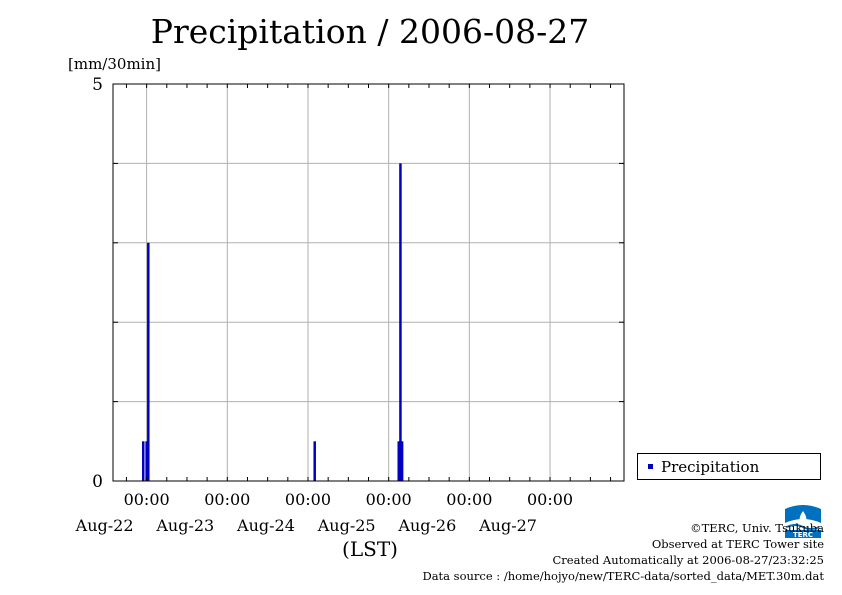 The height and width of the screenshot is (595, 842). What do you see at coordinates (308, 499) in the screenshot?
I see `x-tick-time-2: 00:00` at bounding box center [308, 499].